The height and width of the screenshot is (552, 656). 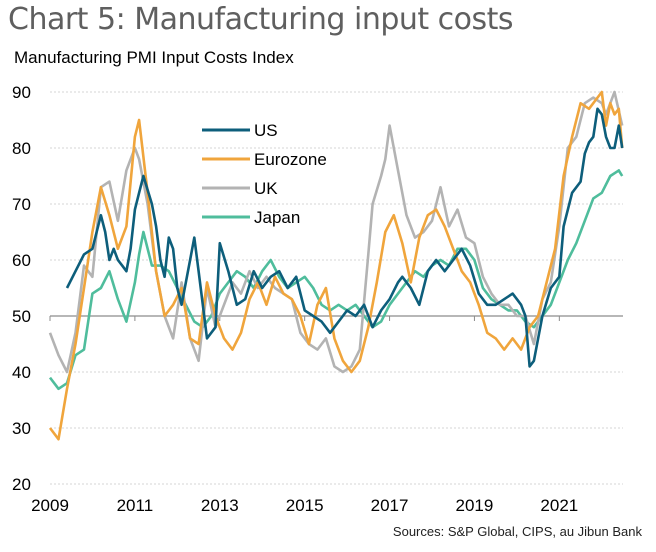 I want to click on y-tick-label: 40, so click(x=21, y=372).